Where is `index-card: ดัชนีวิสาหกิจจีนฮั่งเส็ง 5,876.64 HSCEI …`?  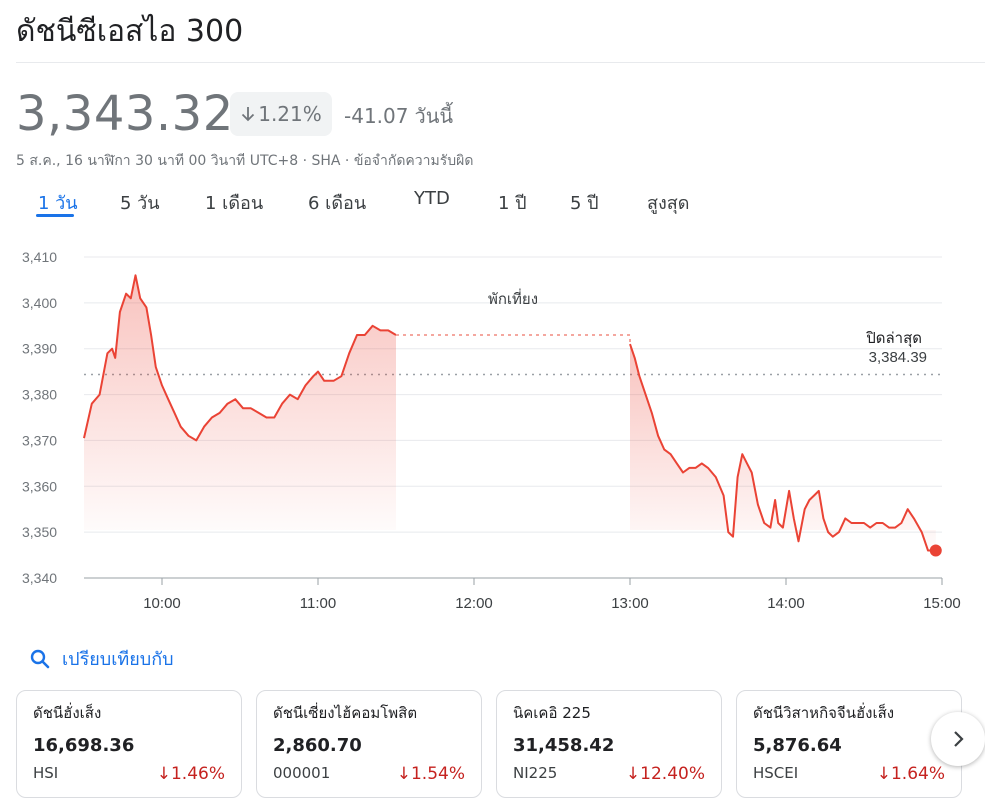
index-card: ดัชนีวิสาหกิจจีนฮั่งเส็ง 5,876.64 HSCEI … is located at coordinates (849, 744).